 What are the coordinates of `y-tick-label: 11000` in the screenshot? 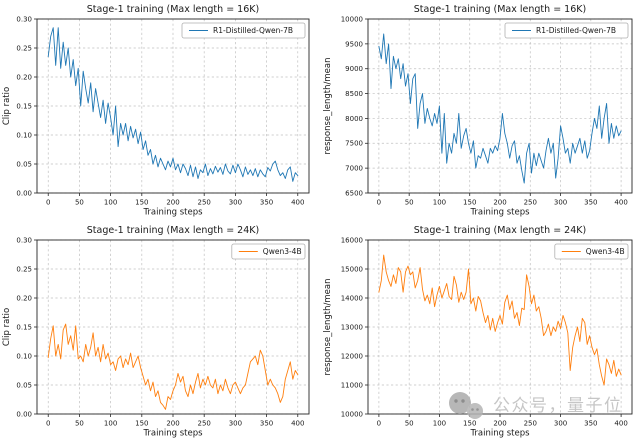 It's located at (352, 385).